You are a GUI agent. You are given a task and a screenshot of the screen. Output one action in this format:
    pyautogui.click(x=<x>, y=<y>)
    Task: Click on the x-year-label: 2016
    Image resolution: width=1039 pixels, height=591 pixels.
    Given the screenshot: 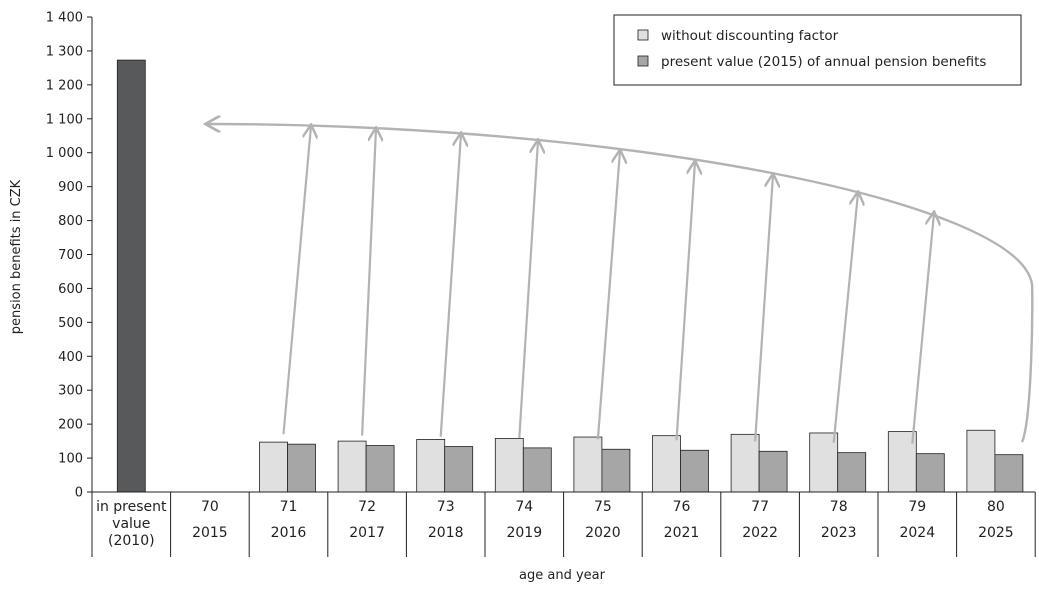 What is the action you would take?
    pyautogui.click(x=289, y=533)
    